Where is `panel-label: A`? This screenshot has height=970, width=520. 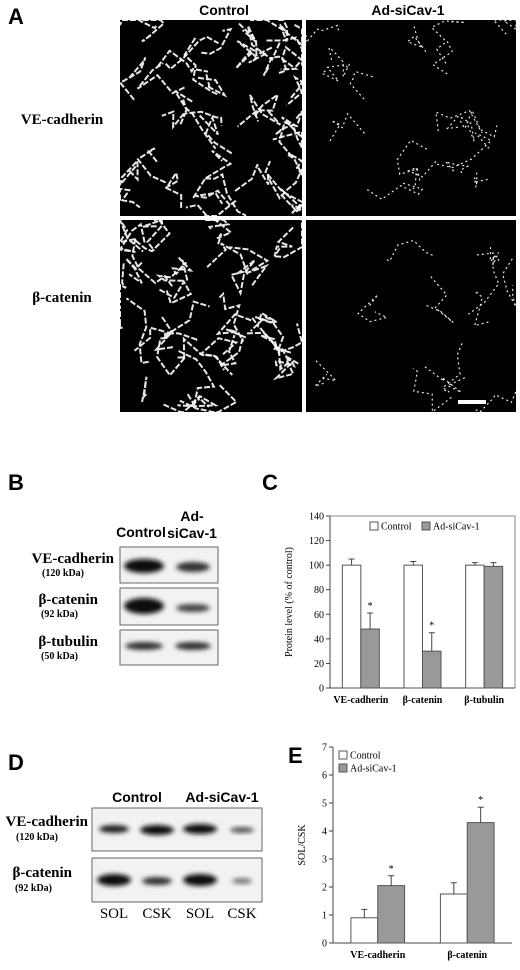
panel-label: A is located at coordinates (16, 16).